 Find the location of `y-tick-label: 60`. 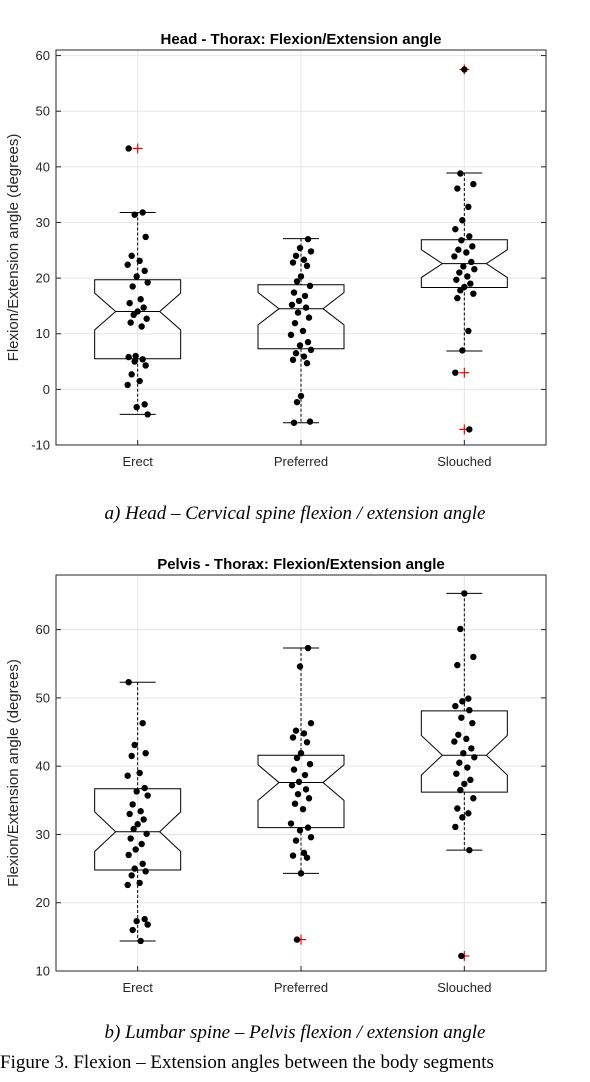

y-tick-label: 60 is located at coordinates (43, 55).